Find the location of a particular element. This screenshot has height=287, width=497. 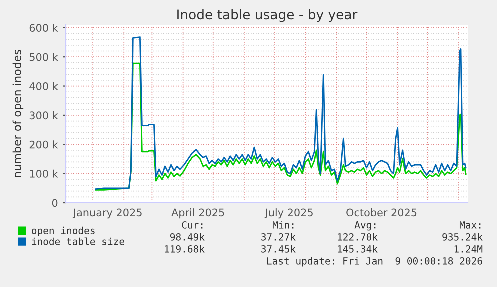

y-tick-label: 600 k is located at coordinates (44, 28).